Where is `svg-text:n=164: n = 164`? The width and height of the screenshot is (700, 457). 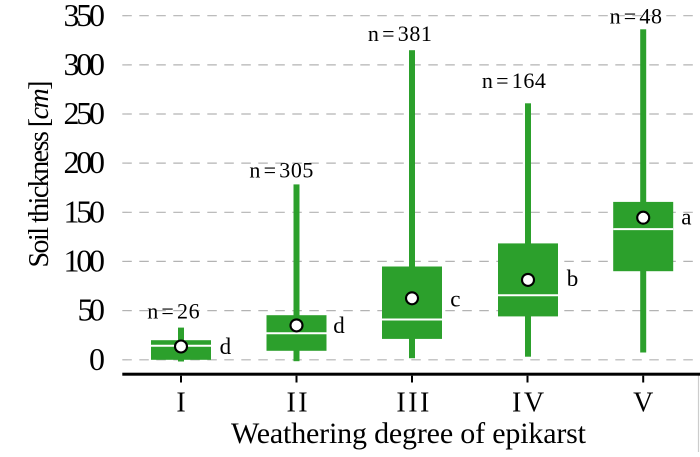
svg-text:n=164: n = 164 is located at coordinates (514, 80).